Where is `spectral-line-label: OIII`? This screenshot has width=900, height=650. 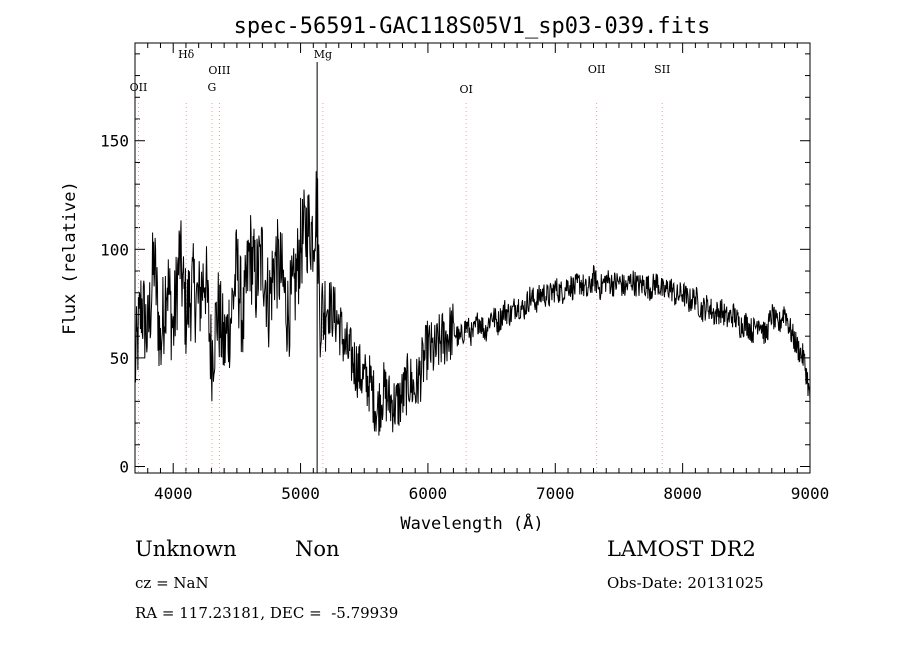
spectral-line-label: OIII is located at coordinates (219, 70).